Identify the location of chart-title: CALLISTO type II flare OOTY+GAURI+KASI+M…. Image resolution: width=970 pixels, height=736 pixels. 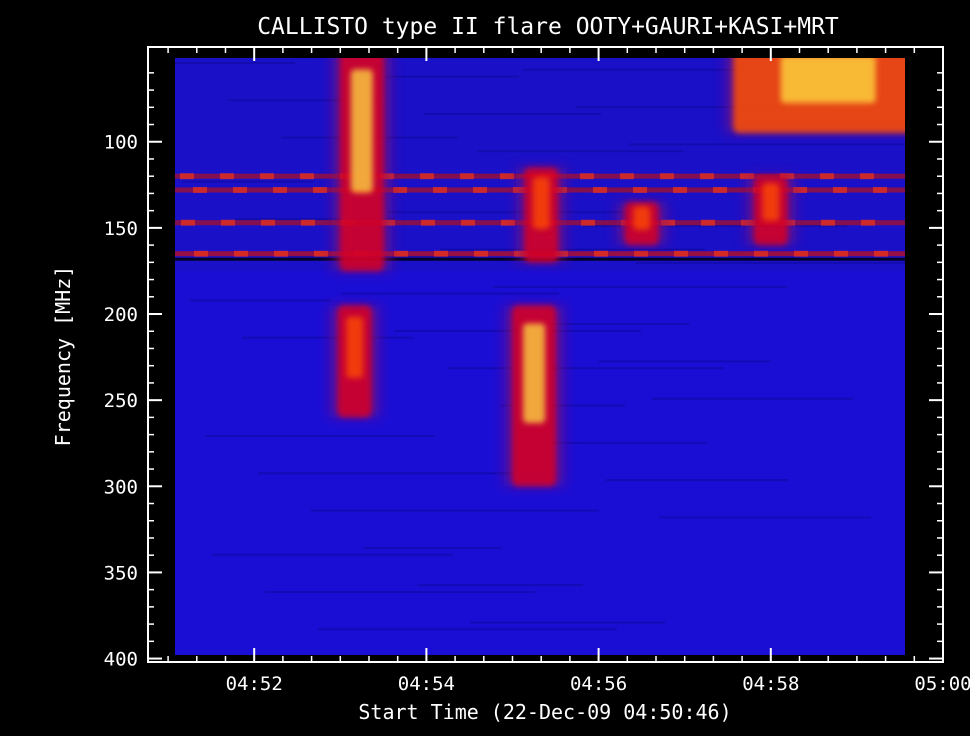
(548, 27).